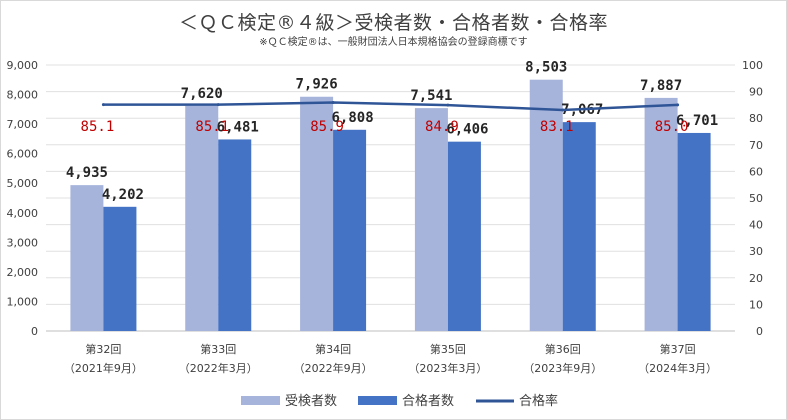 Image resolution: width=787 pixels, height=420 pixels. I want to click on pass-rate-line, so click(390, 106).